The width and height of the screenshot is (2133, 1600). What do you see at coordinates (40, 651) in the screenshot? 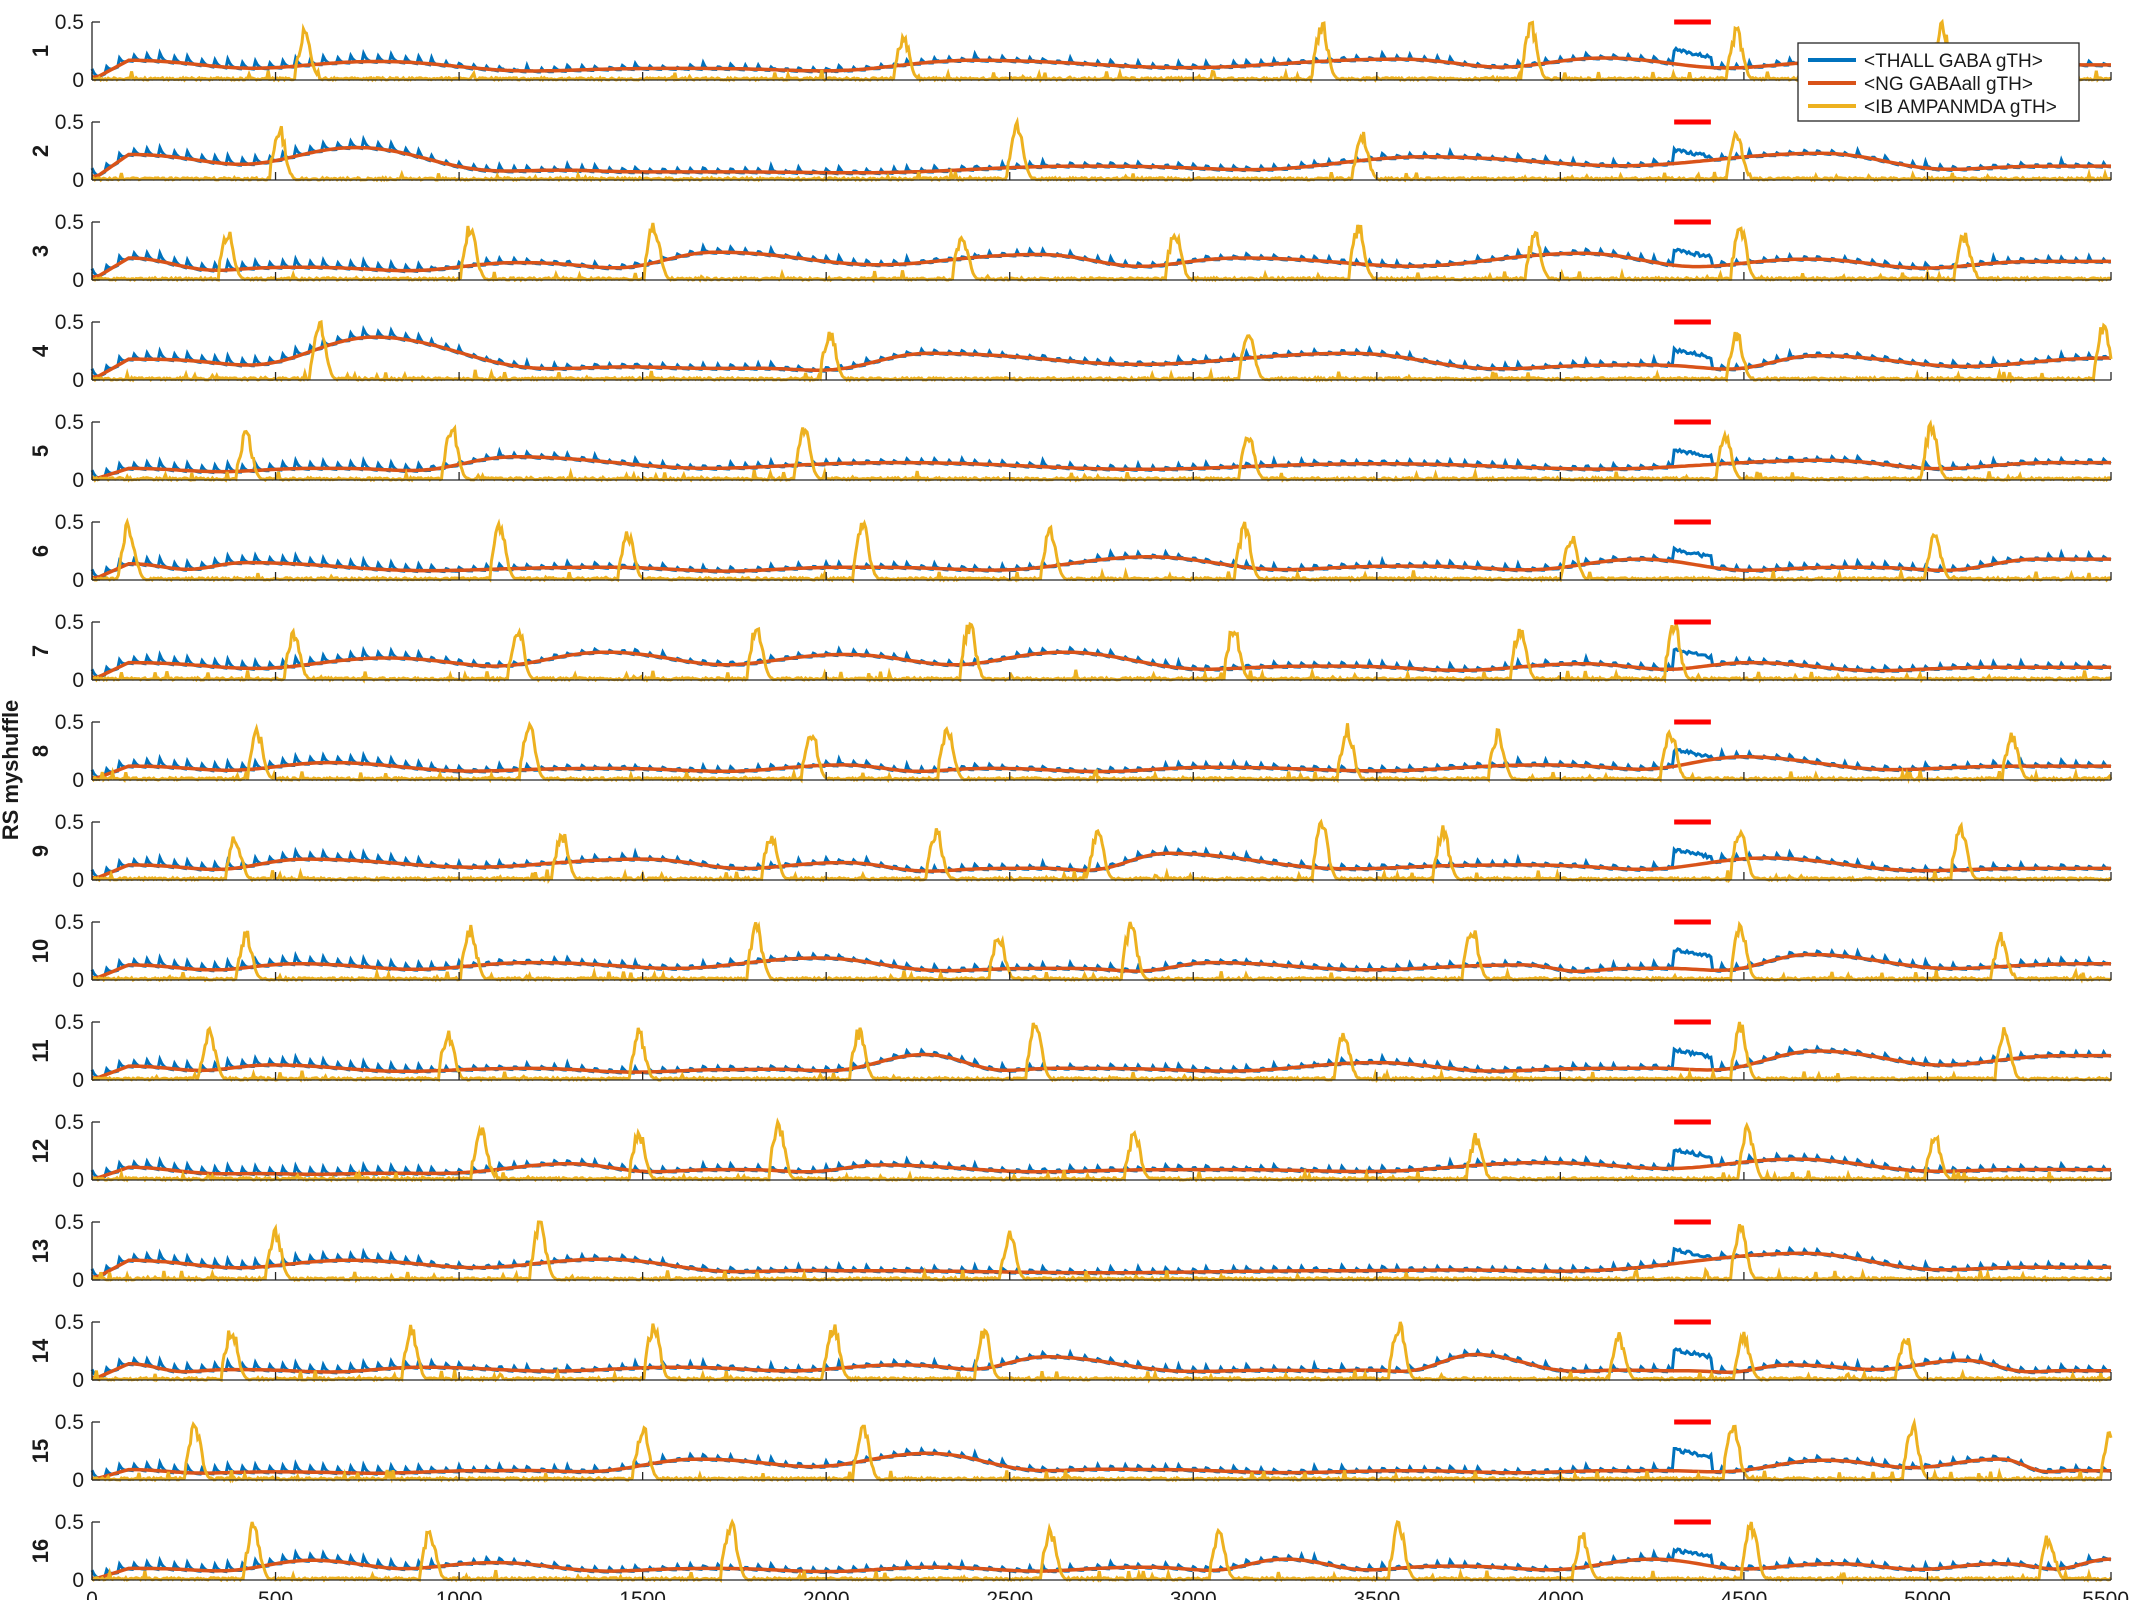
I see `row-label: 7` at bounding box center [40, 651].